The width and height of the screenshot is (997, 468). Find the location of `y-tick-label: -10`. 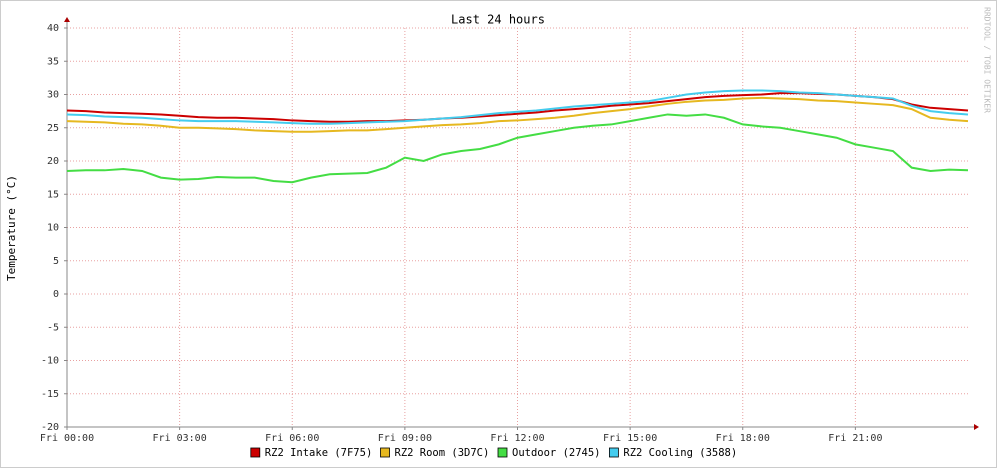

y-tick-label: -10 is located at coordinates (50, 361).